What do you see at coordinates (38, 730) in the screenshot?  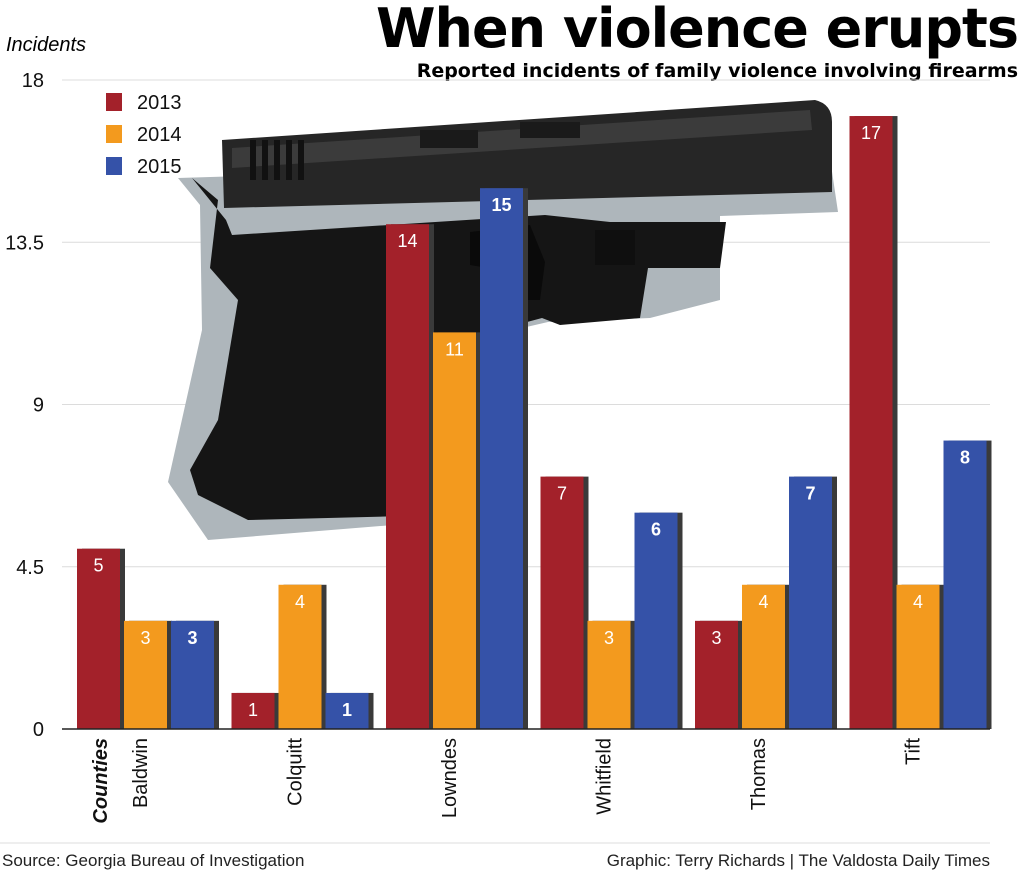 I see `y-tick-label: 0` at bounding box center [38, 730].